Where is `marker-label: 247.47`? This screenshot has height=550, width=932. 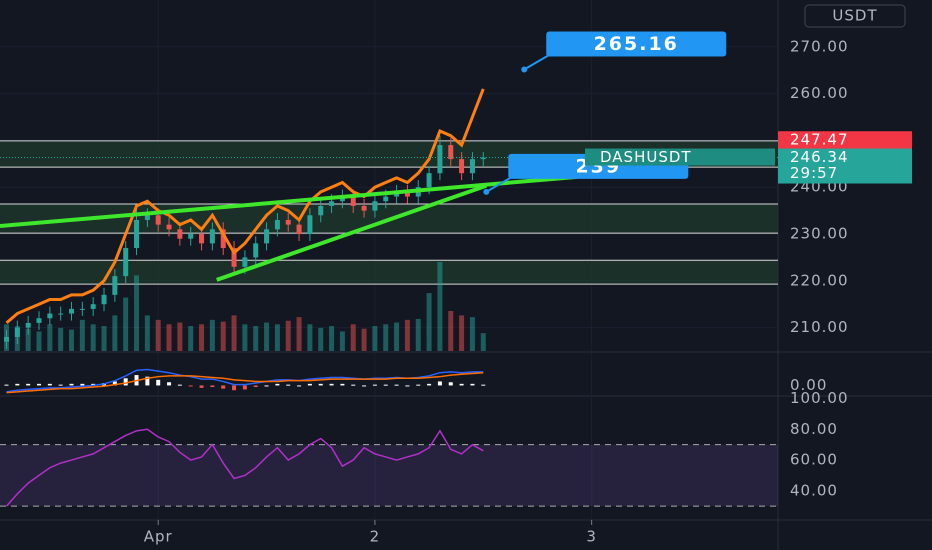 marker-label: 247.47 is located at coordinates (819, 140).